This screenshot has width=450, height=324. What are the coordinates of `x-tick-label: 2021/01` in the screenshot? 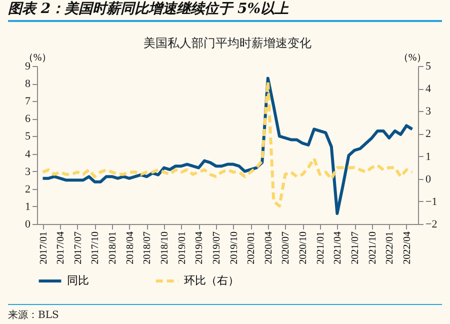 It's located at (320, 248).